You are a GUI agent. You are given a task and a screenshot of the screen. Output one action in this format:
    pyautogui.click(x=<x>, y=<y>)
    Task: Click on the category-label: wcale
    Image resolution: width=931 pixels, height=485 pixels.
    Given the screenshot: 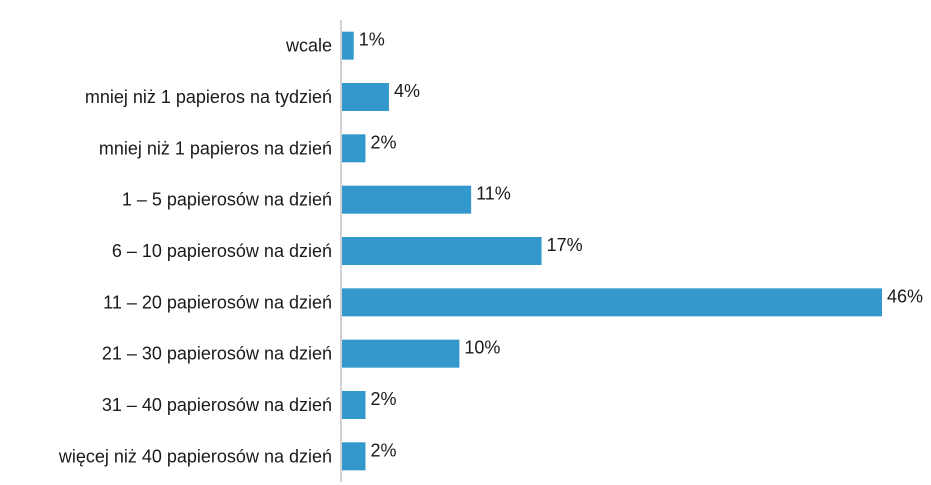 What is the action you would take?
    pyautogui.click(x=308, y=46)
    